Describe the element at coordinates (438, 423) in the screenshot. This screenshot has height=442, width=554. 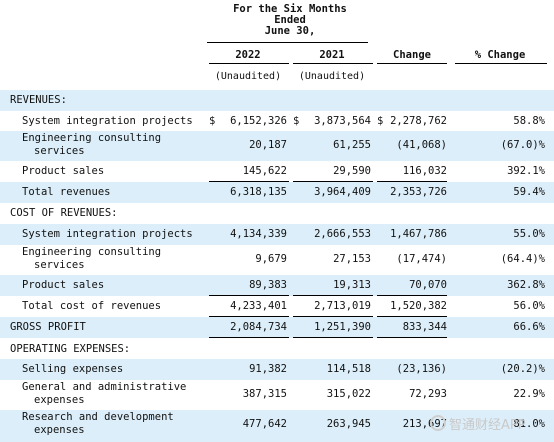
I see `watermark-logo-icon` at that location.